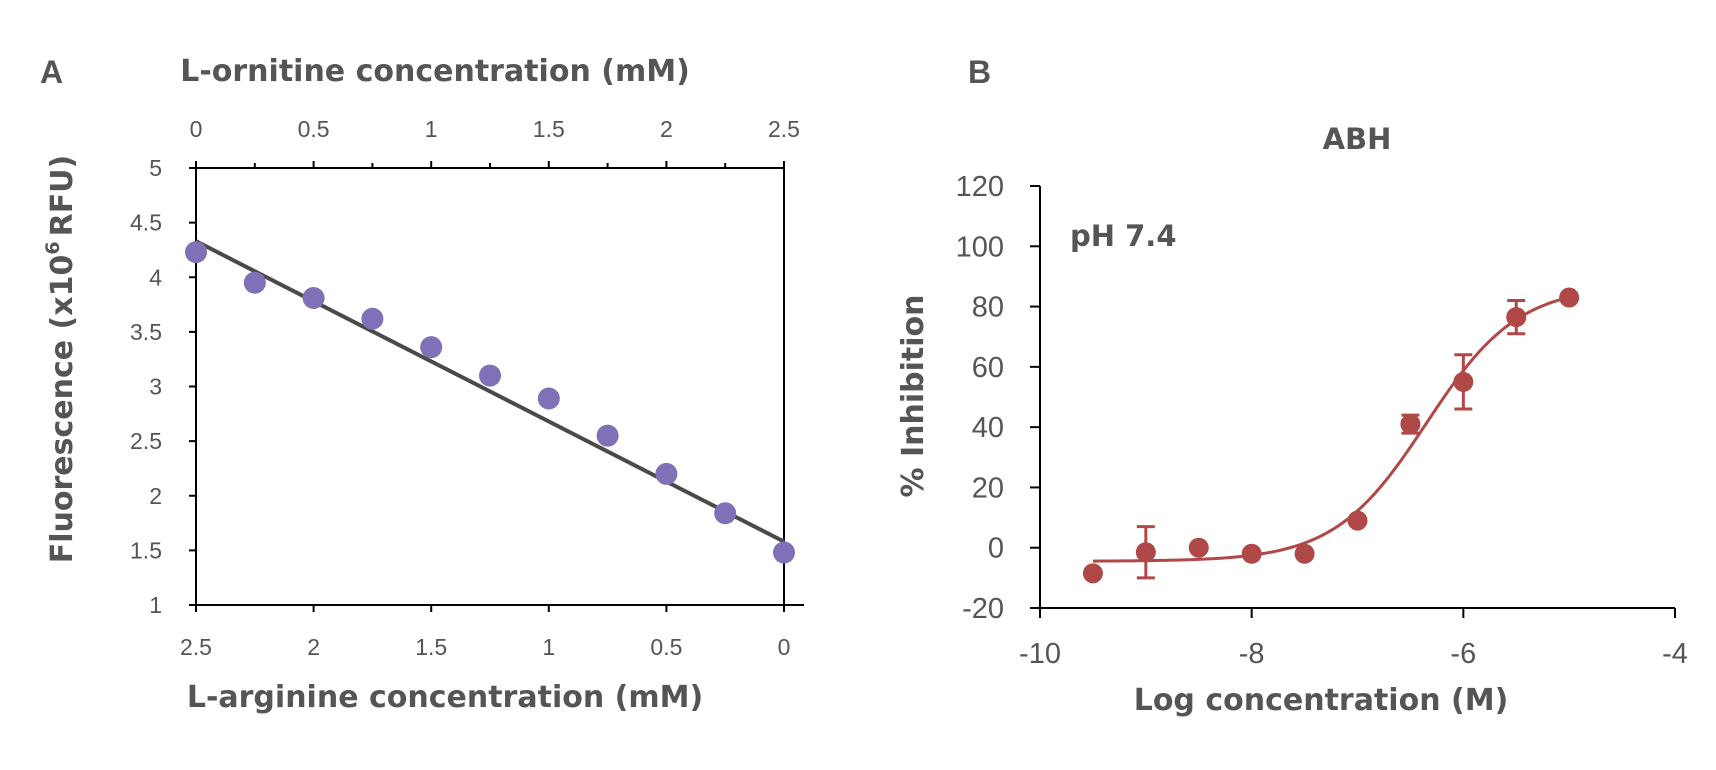 The height and width of the screenshot is (770, 1716). I want to click on panel-b-y-tick-label: 100, so click(980, 247).